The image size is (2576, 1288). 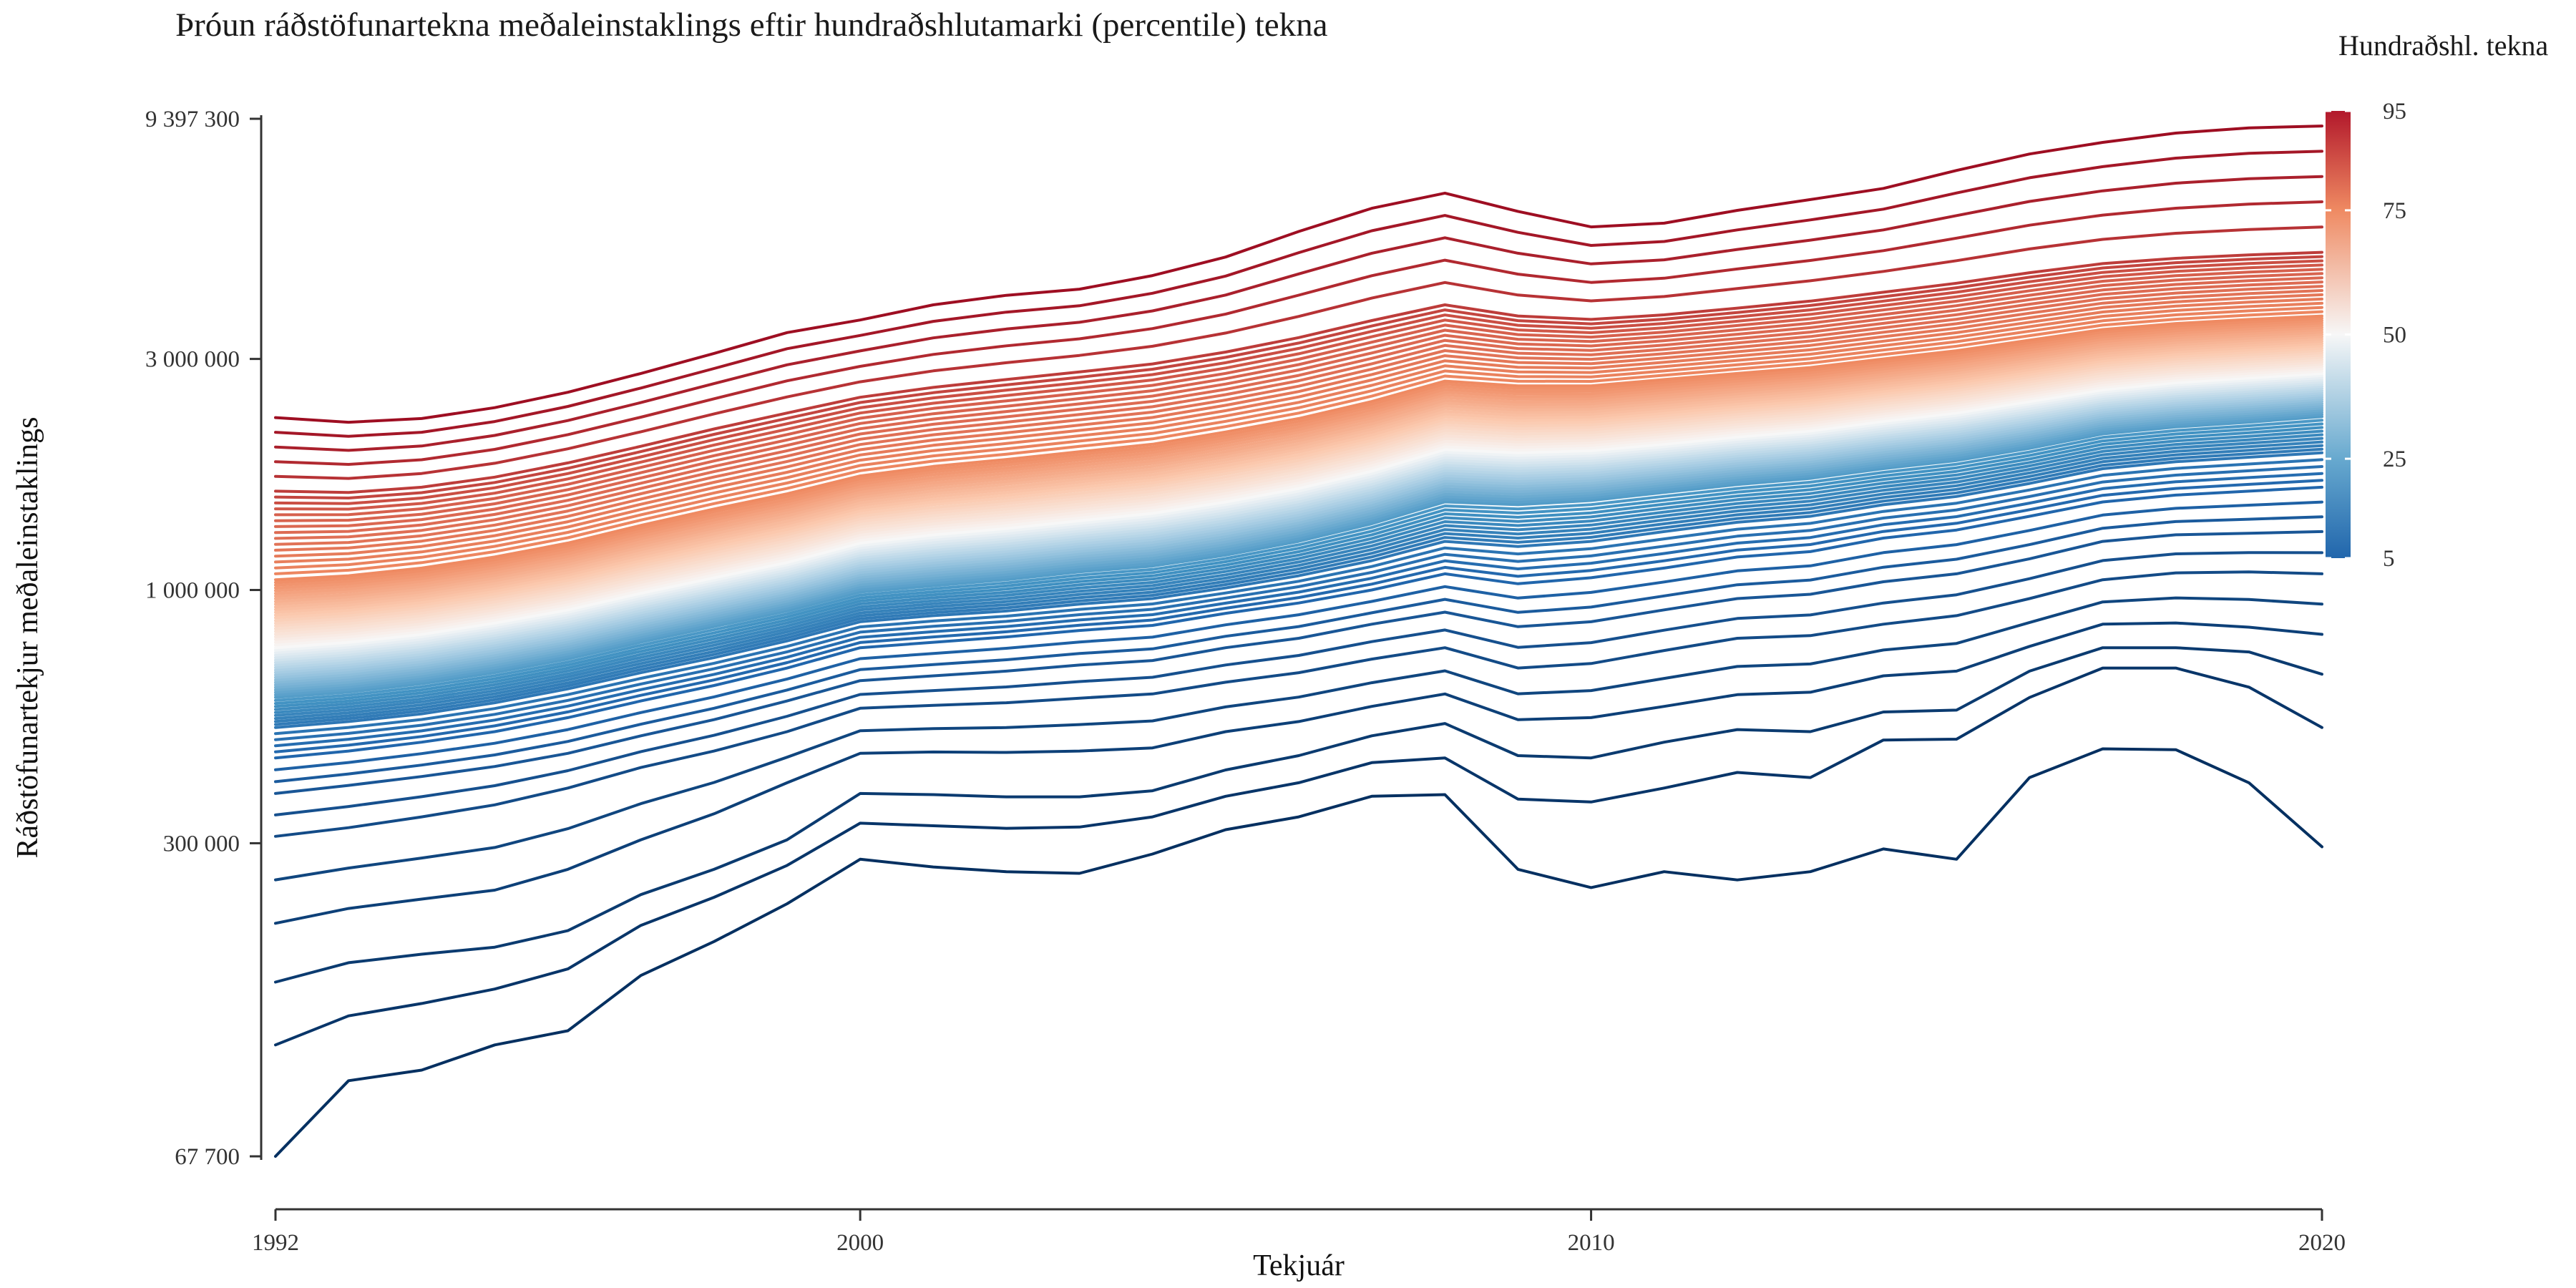 What do you see at coordinates (192, 360) in the screenshot?
I see `y-tick-label: 3 000 000` at bounding box center [192, 360].